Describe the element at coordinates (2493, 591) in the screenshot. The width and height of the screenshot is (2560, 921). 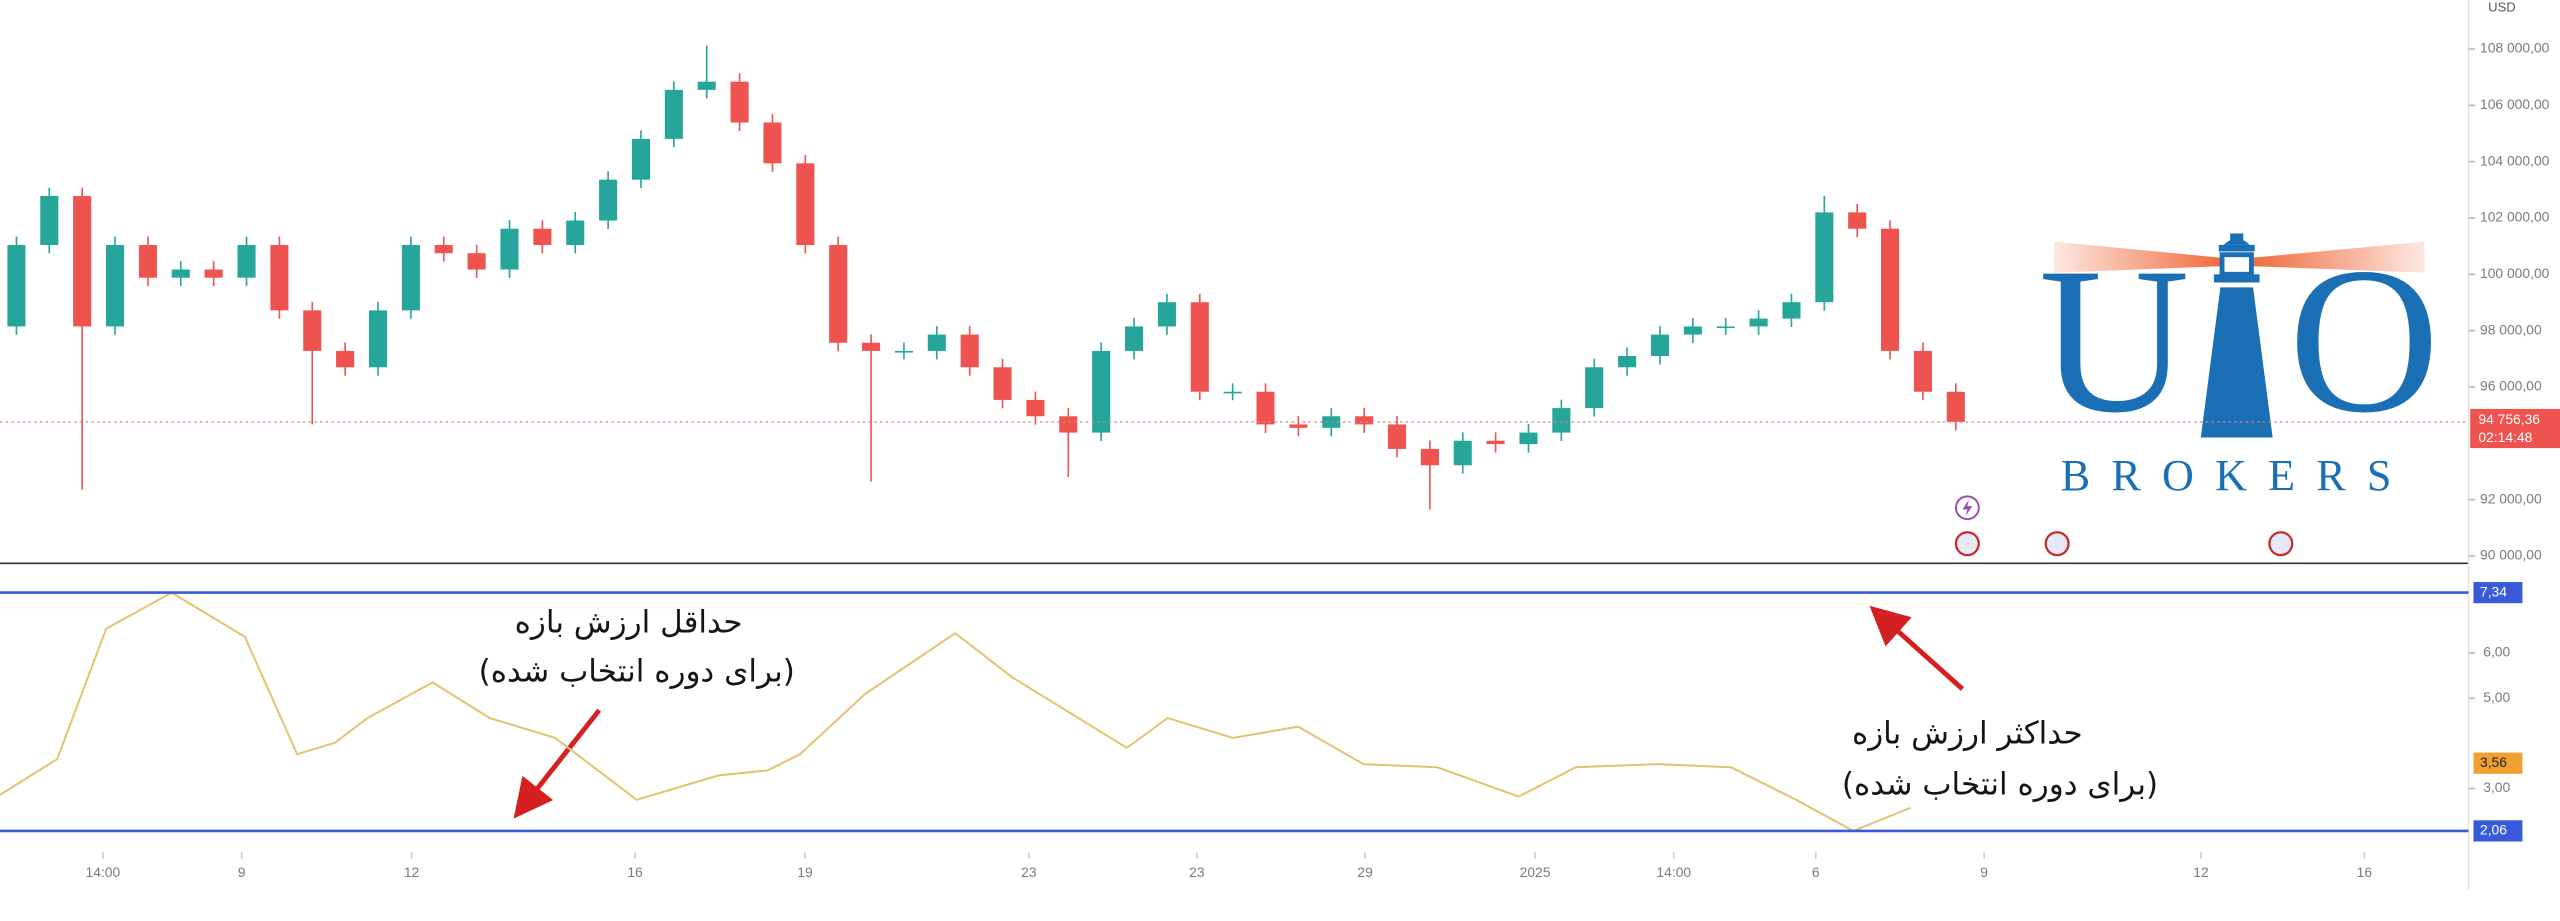
I see `range-label: 7,34` at that location.